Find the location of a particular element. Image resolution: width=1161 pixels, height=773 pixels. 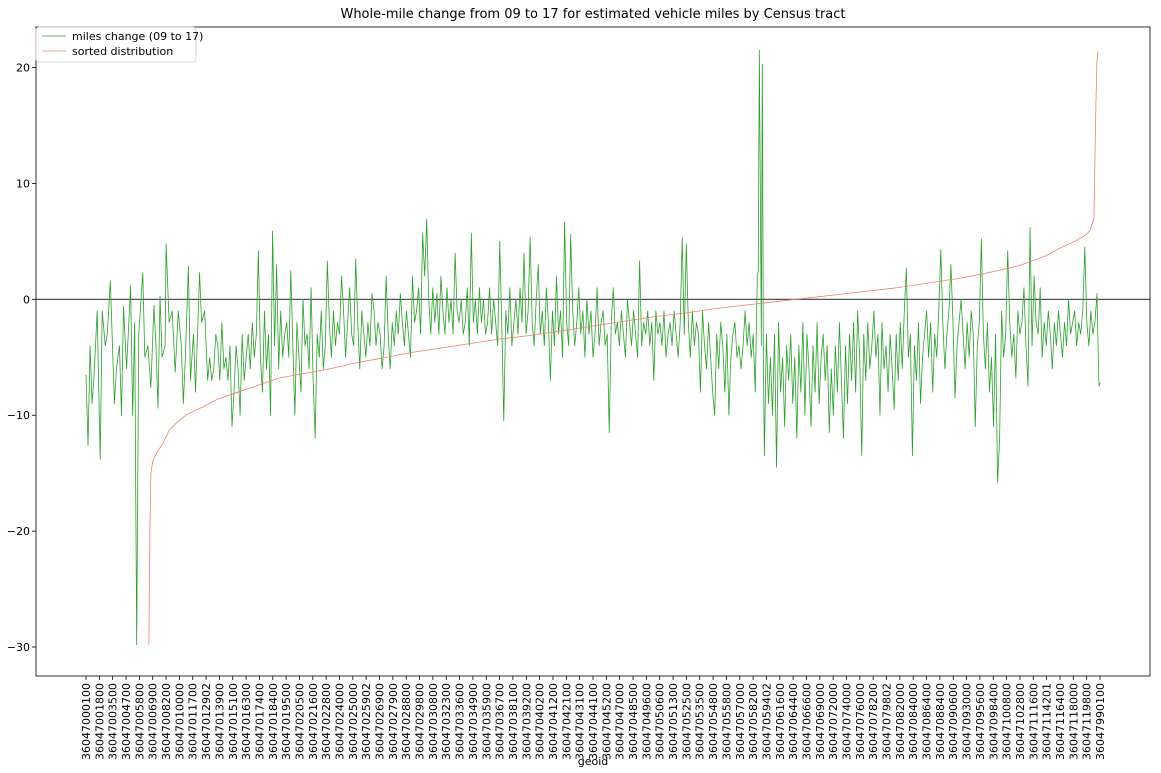

x-tick-label: 36047020500 is located at coordinates (299, 721).